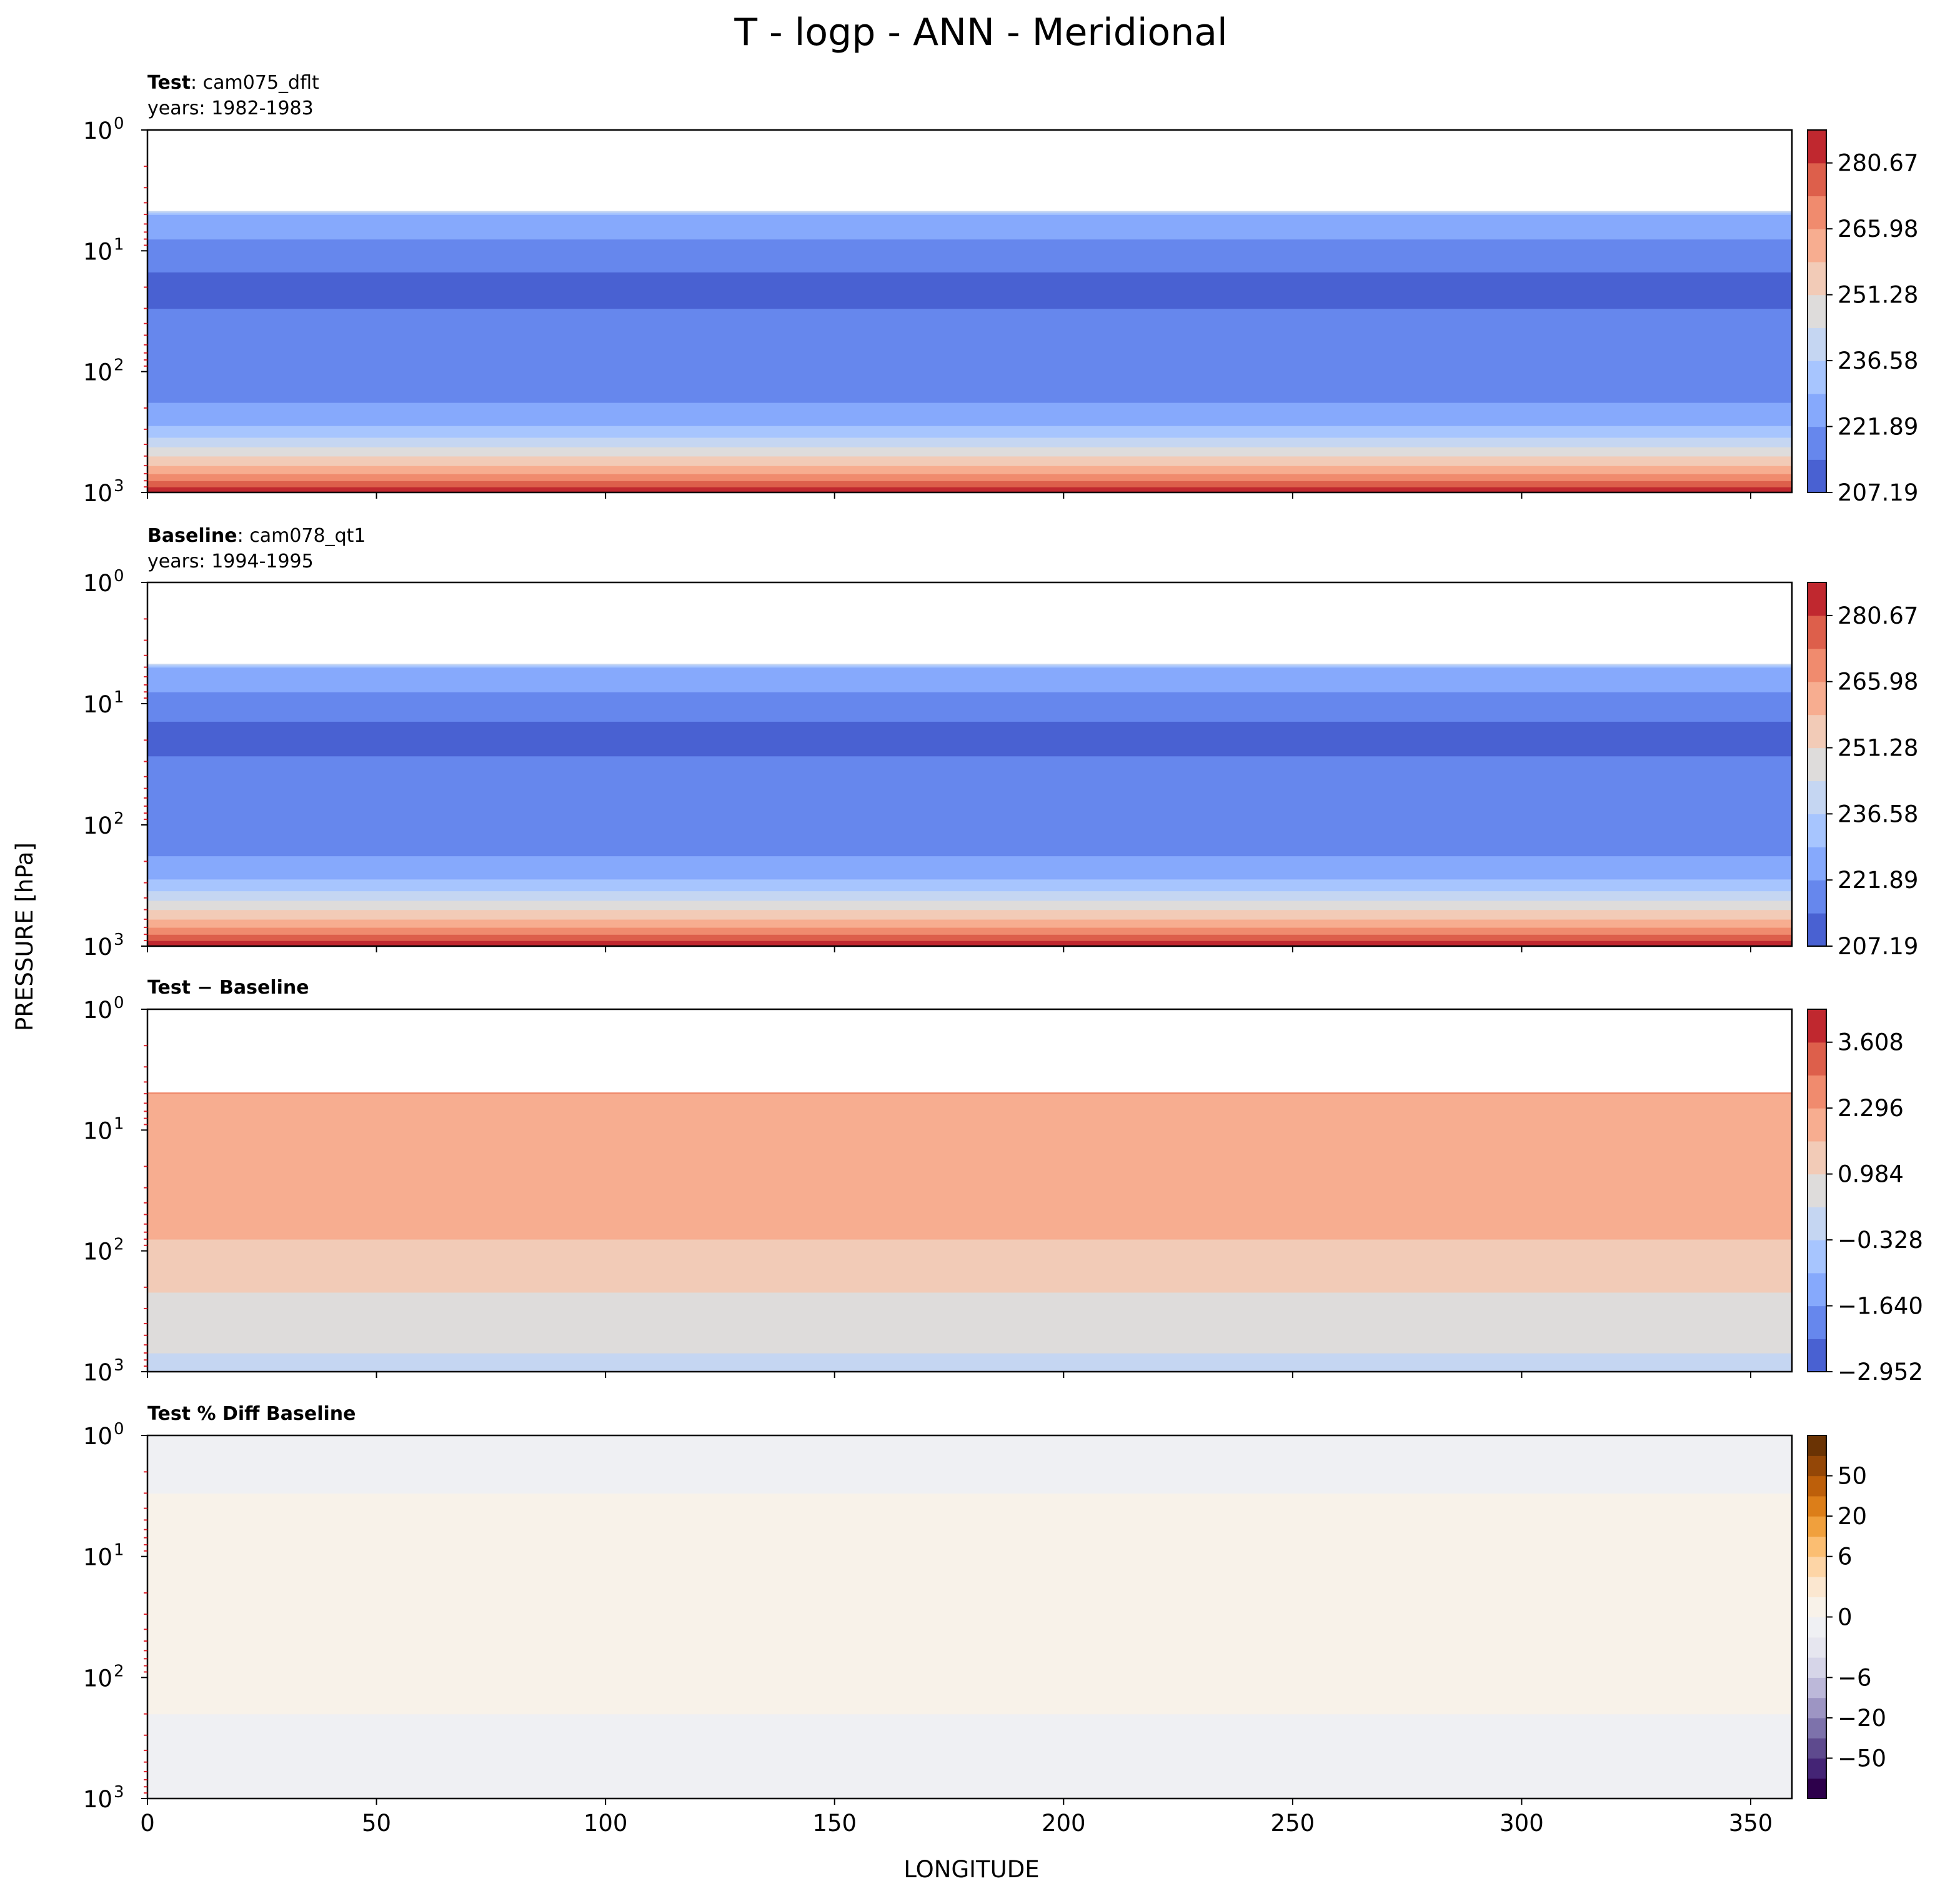 The width and height of the screenshot is (1960, 1896). What do you see at coordinates (606, 1824) in the screenshot?
I see `x-tick-label: 100` at bounding box center [606, 1824].